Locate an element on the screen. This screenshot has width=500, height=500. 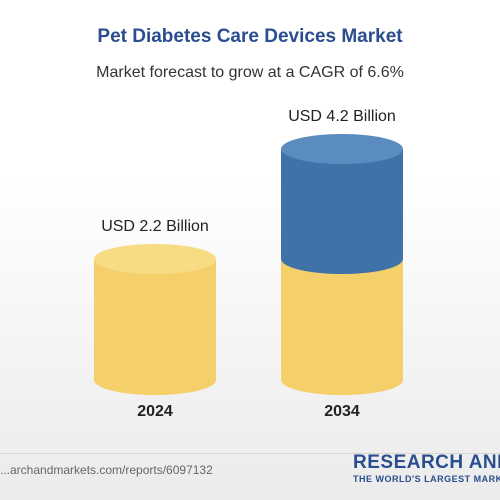
brand-tagline: THE WORLD'S LARGEST MARKET is located at coordinates (426, 479).